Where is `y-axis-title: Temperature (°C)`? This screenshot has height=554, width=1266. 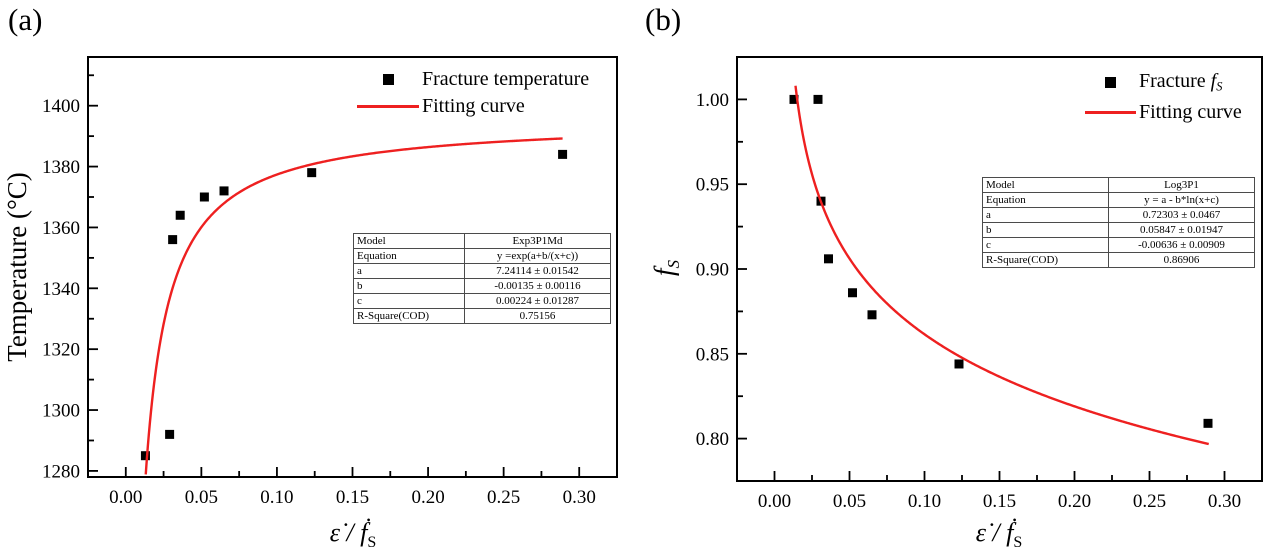 y-axis-title: Temperature (°C) is located at coordinates (17, 267).